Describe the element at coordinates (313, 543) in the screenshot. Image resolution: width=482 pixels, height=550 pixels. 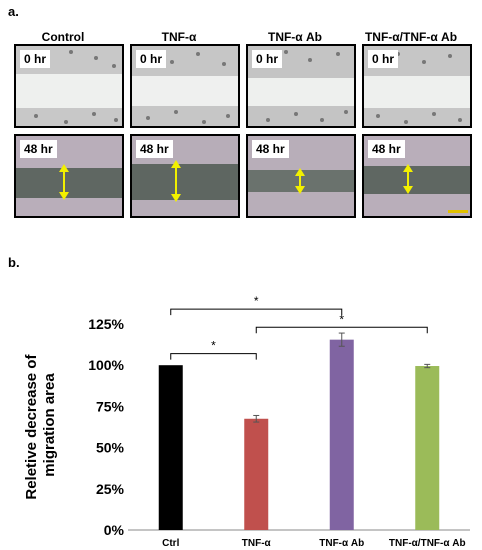
I see `x-tick-labels: Ctrl TNF-α TNF-α Ab TNF-α/TNF-α Ab` at that location.